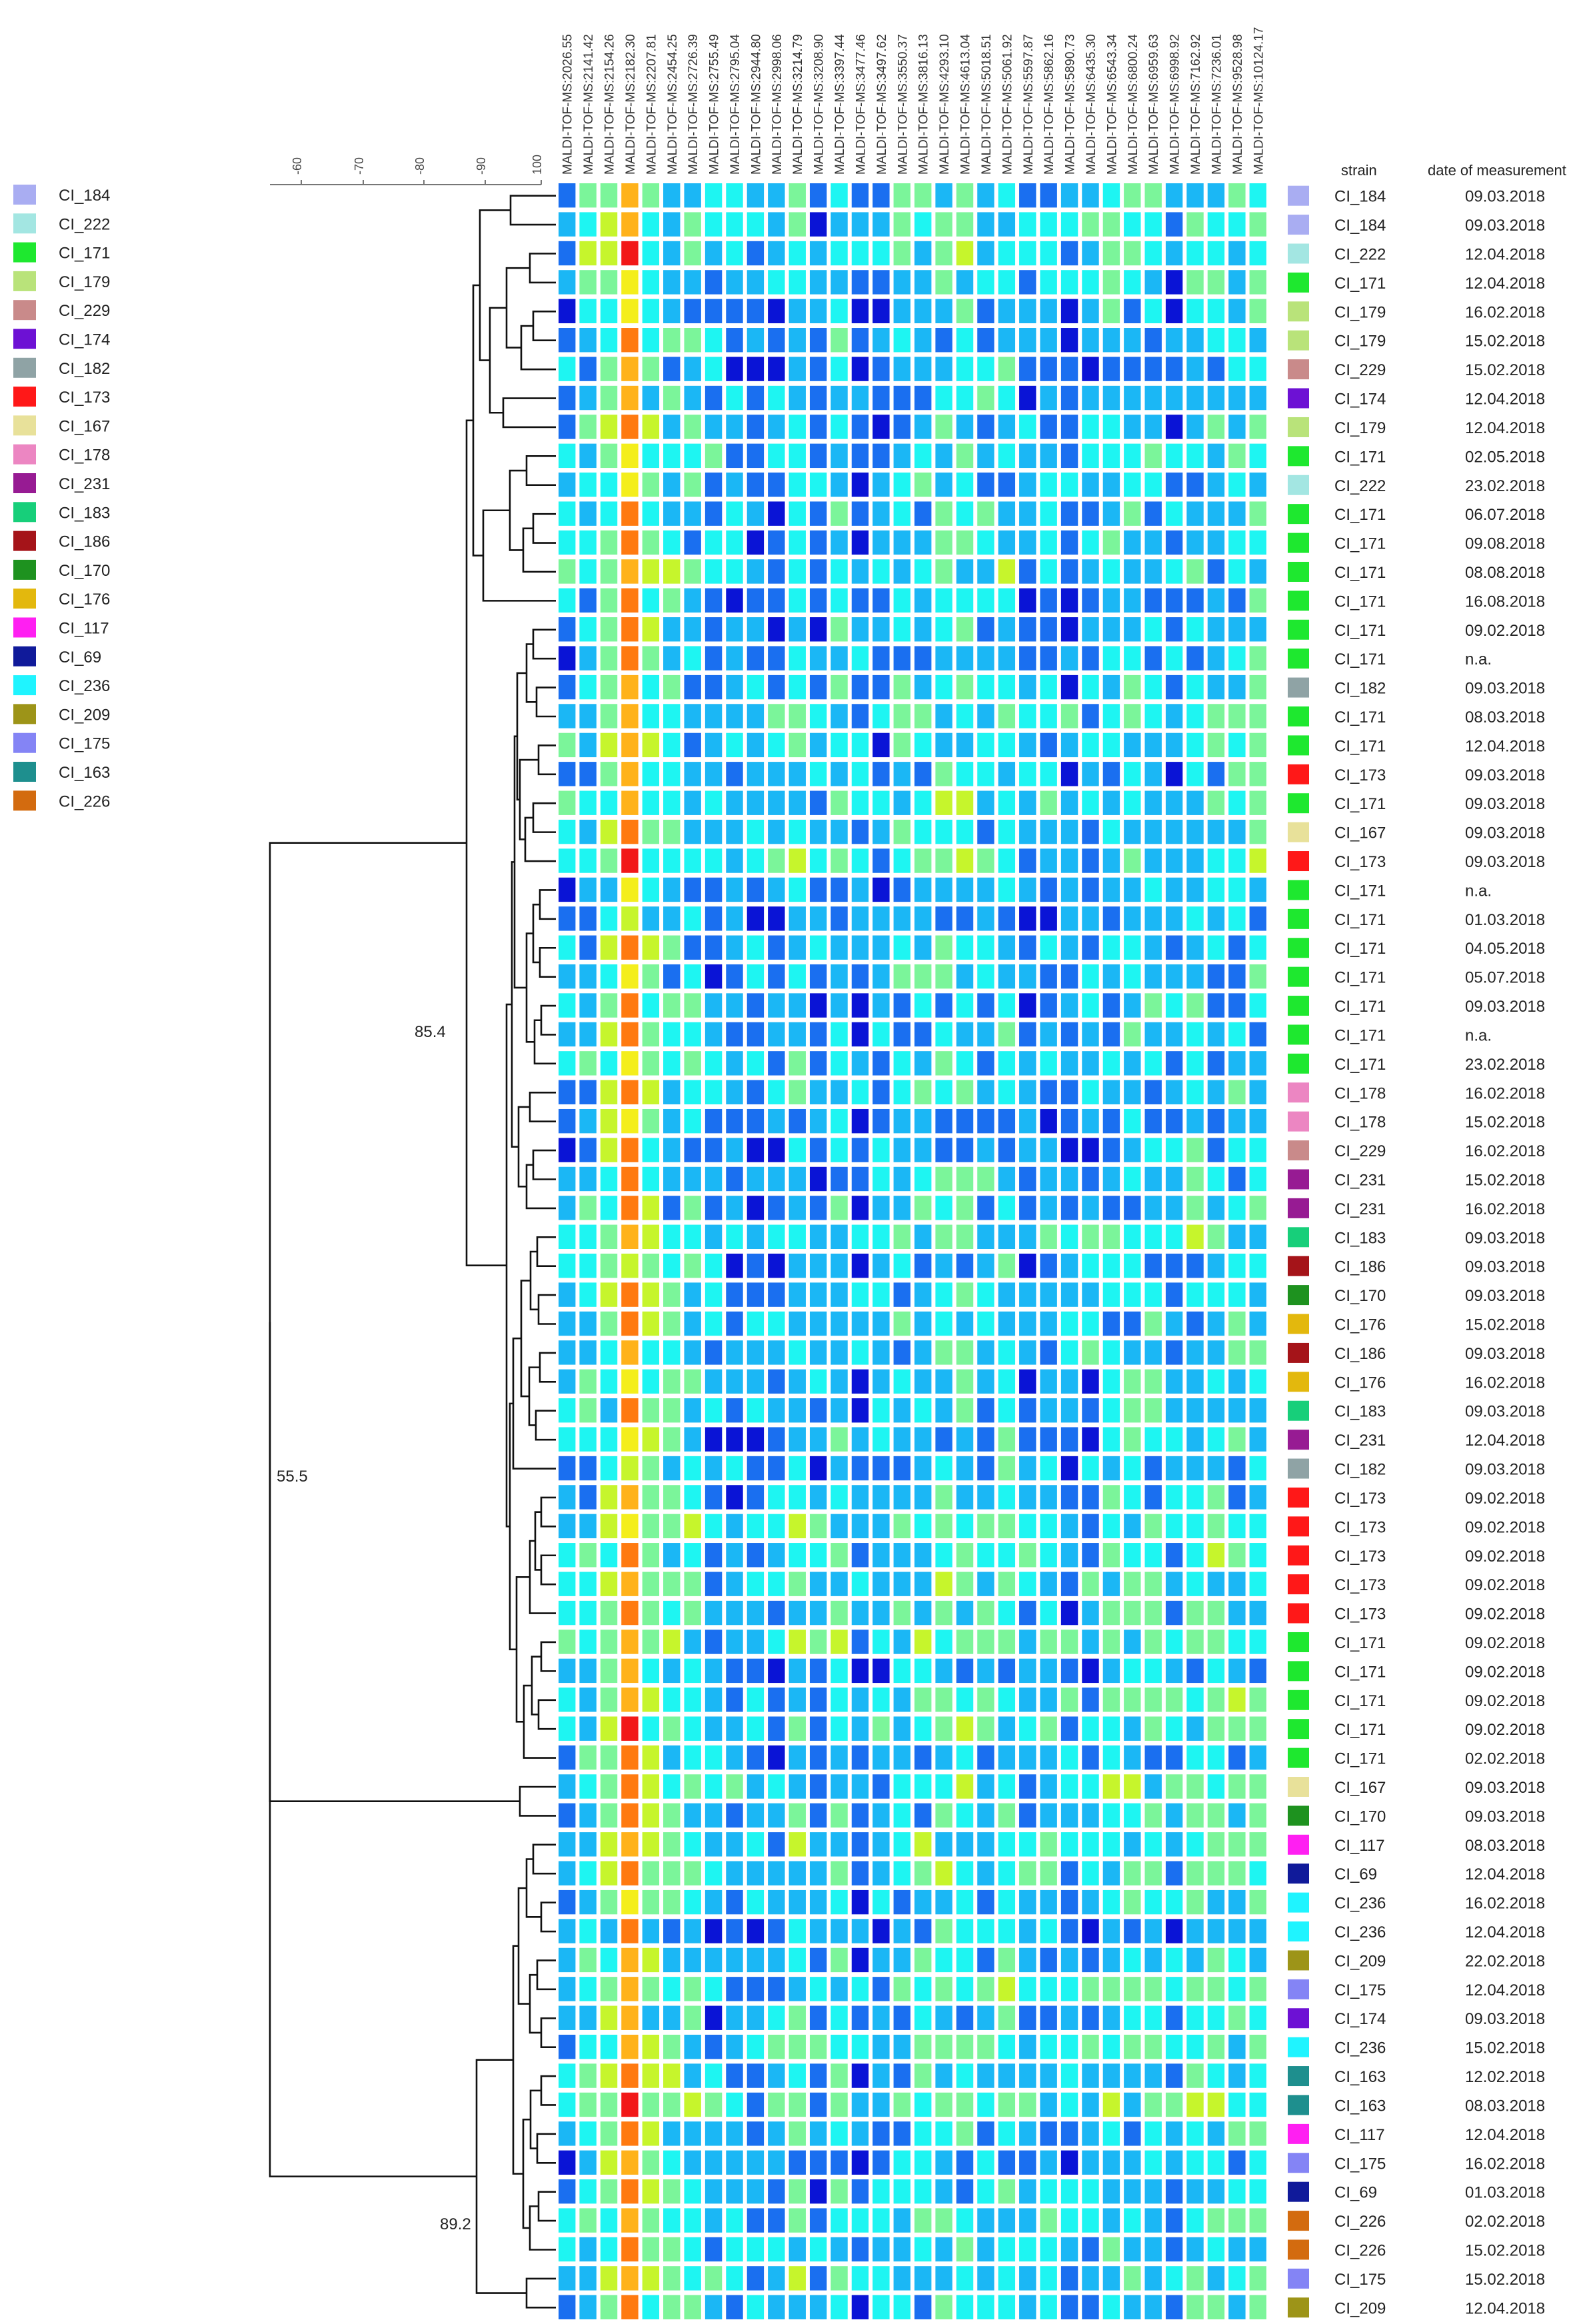 The height and width of the screenshot is (2324, 1591). Describe the element at coordinates (1299, 1815) in the screenshot. I see `strain-swatch` at that location.